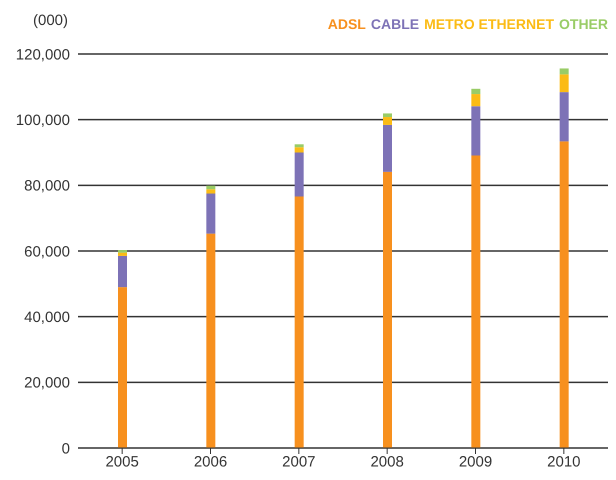 Image resolution: width=616 pixels, height=480 pixels. I want to click on y-tick-label: 60,000, so click(47, 251).